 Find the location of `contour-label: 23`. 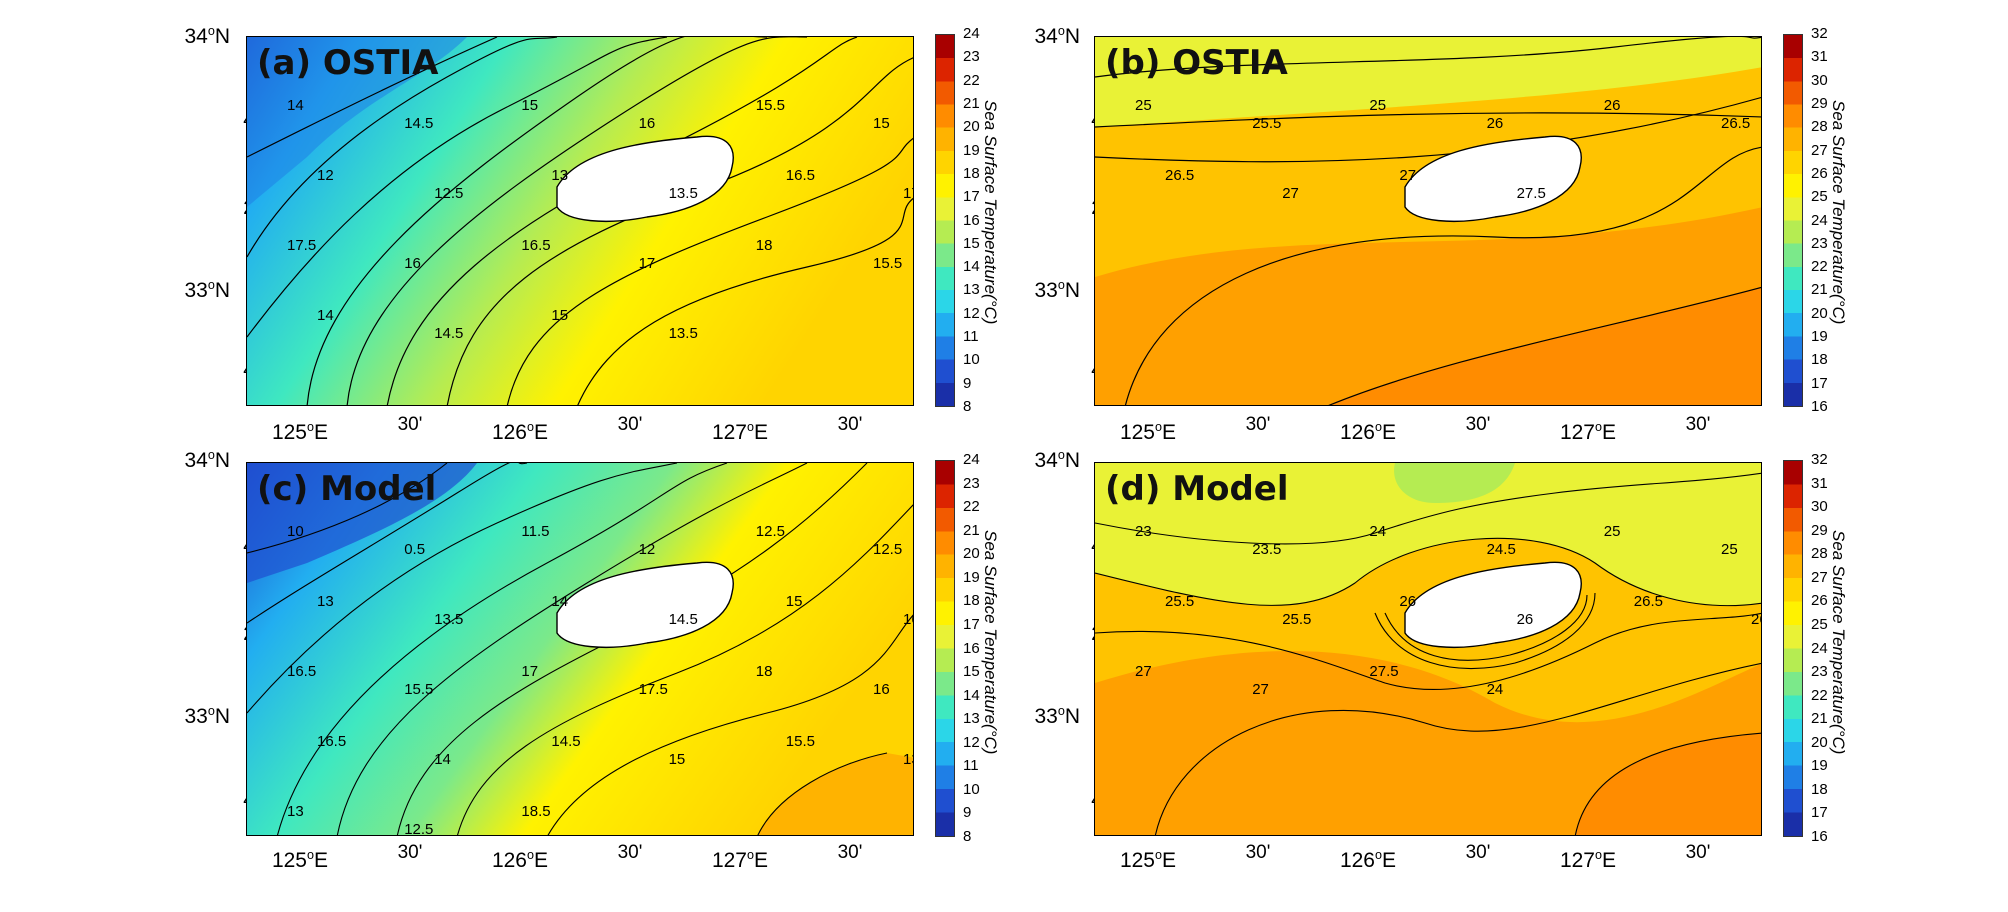

contour-label: 23 is located at coordinates (1143, 531).